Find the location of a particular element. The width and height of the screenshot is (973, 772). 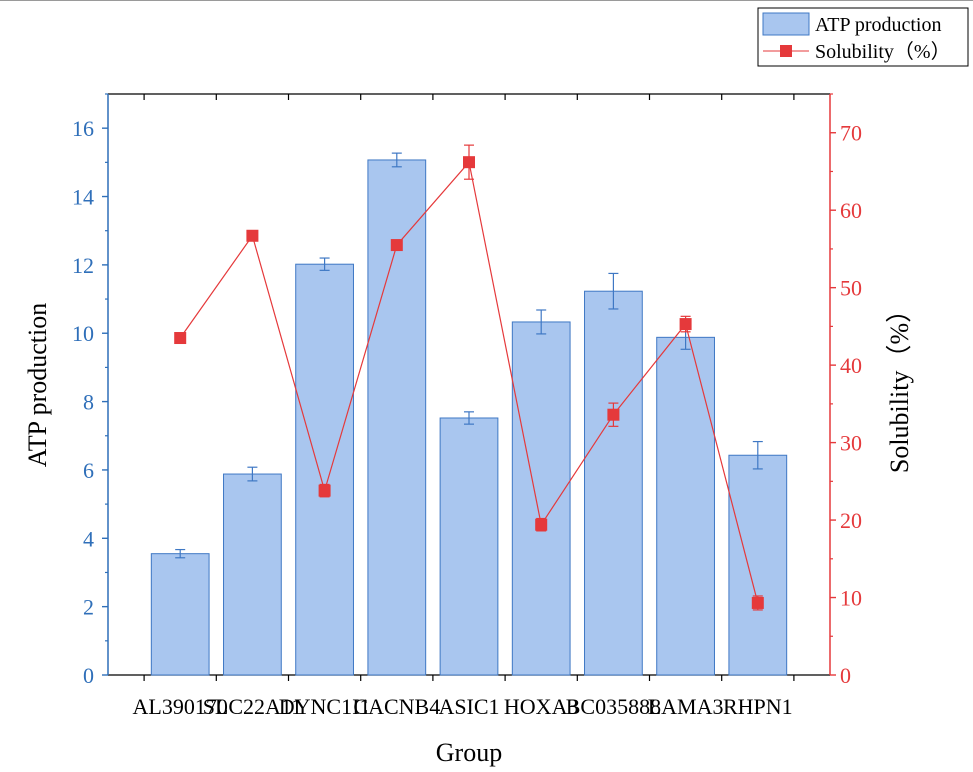

y2-tick-label: 10 is located at coordinates (851, 598).